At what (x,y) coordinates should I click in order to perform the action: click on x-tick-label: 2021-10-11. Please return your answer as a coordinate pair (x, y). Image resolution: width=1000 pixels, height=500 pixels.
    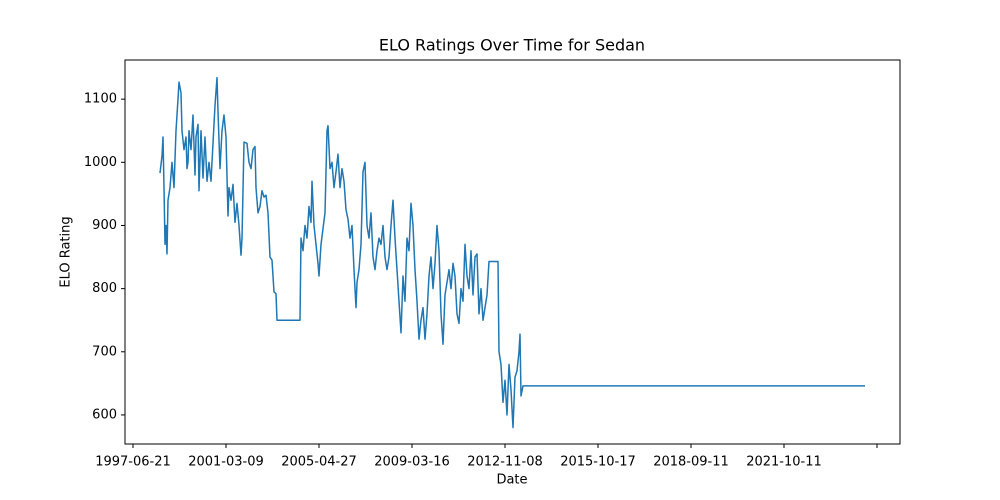
    Looking at the image, I should click on (784, 462).